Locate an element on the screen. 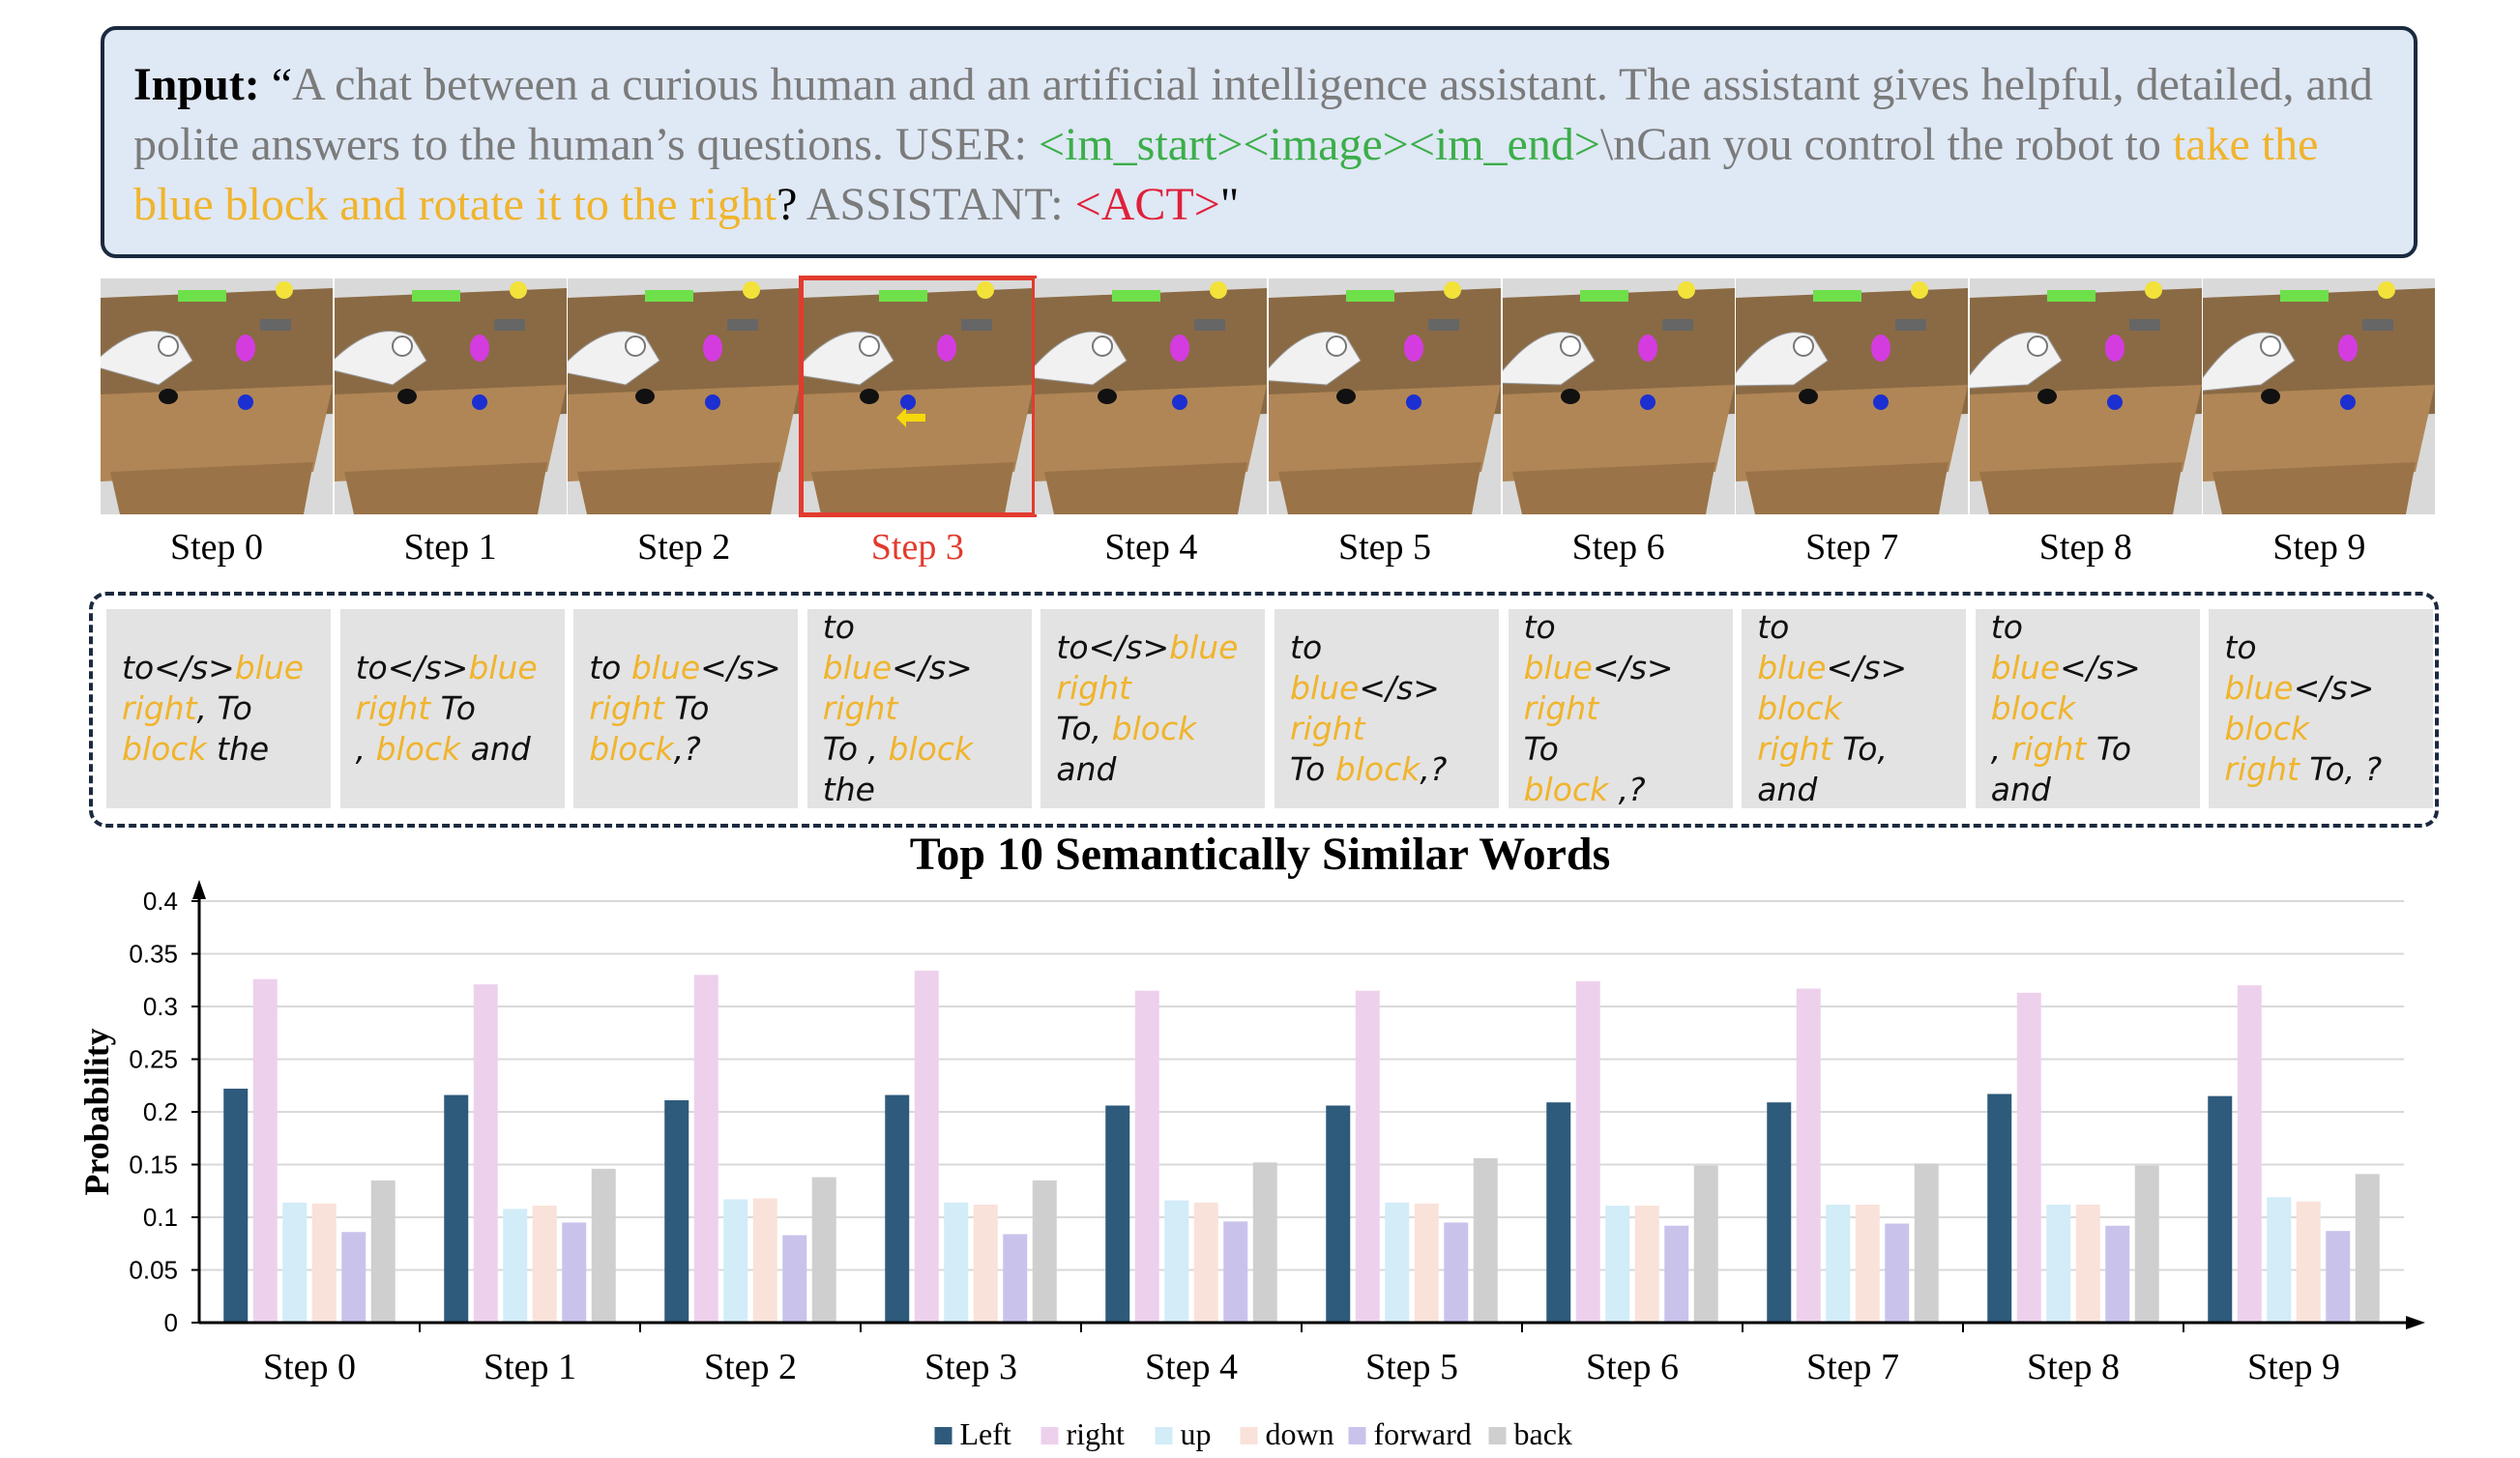 This screenshot has height=1458, width=2520. x-tick-label: Step 2 is located at coordinates (751, 1367).